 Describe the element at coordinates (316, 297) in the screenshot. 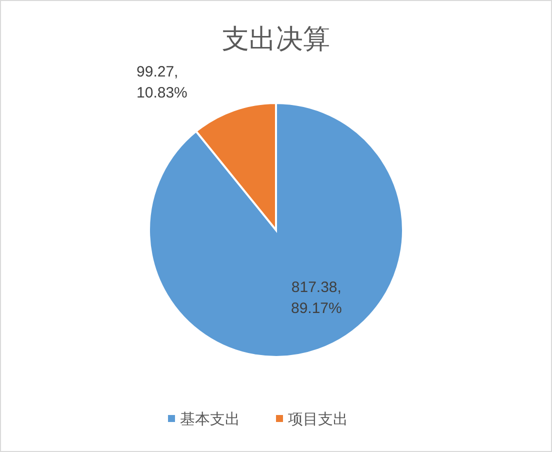

I see `data-label: 817.38, 89.17%` at that location.